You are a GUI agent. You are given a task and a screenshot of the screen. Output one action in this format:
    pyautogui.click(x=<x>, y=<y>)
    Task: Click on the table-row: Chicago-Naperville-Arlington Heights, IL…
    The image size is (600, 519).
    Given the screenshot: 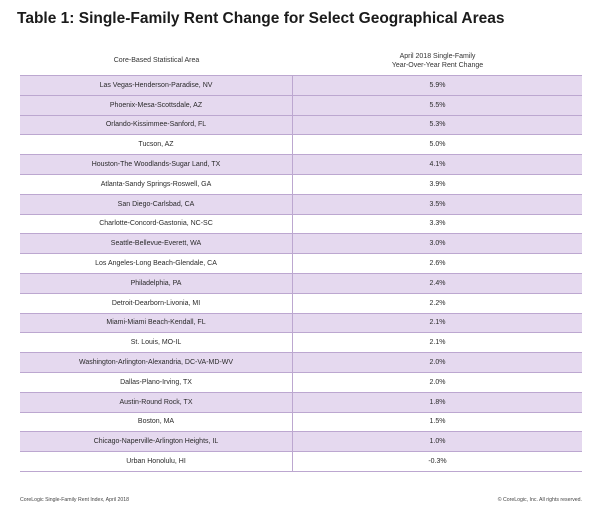 What is the action you would take?
    pyautogui.click(x=301, y=441)
    